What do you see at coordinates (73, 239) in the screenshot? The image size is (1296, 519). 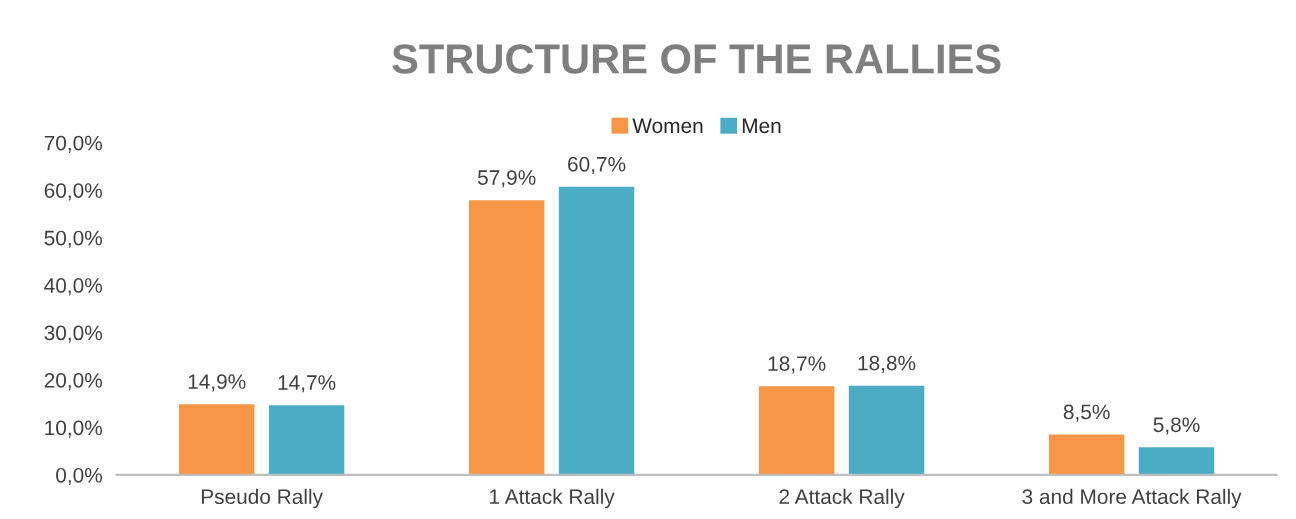 I see `y-tick-label: 50,0%` at bounding box center [73, 239].